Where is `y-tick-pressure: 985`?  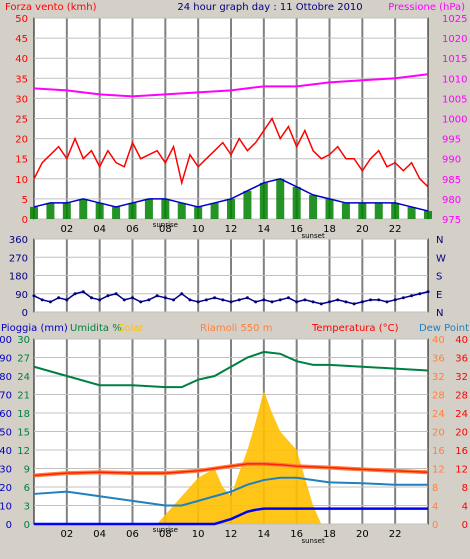
y-tick-pressure: 985 is located at coordinates (451, 180).